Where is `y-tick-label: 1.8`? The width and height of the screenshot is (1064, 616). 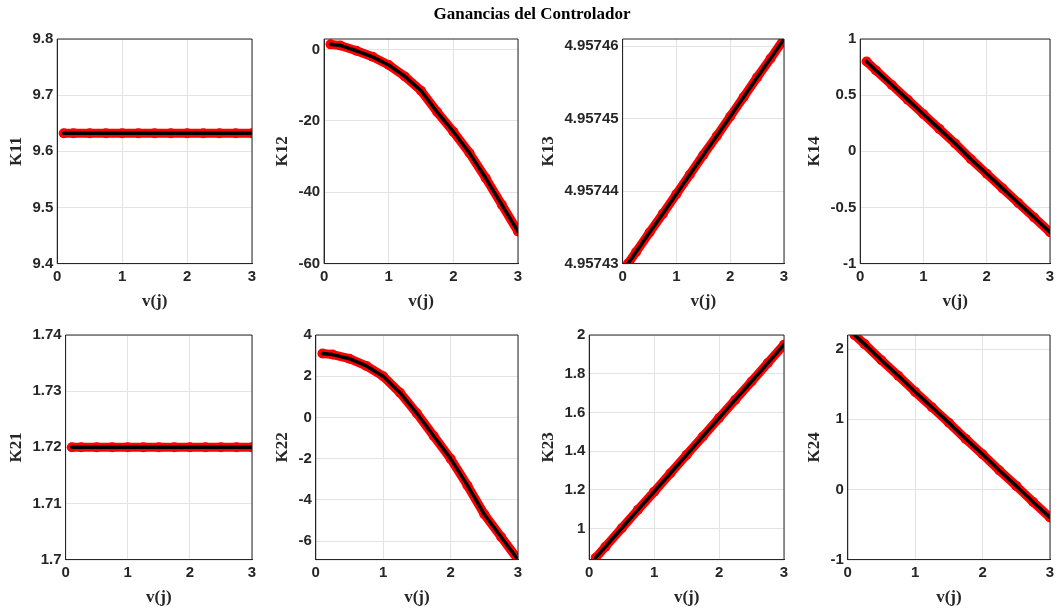 y-tick-label: 1.8 is located at coordinates (575, 372).